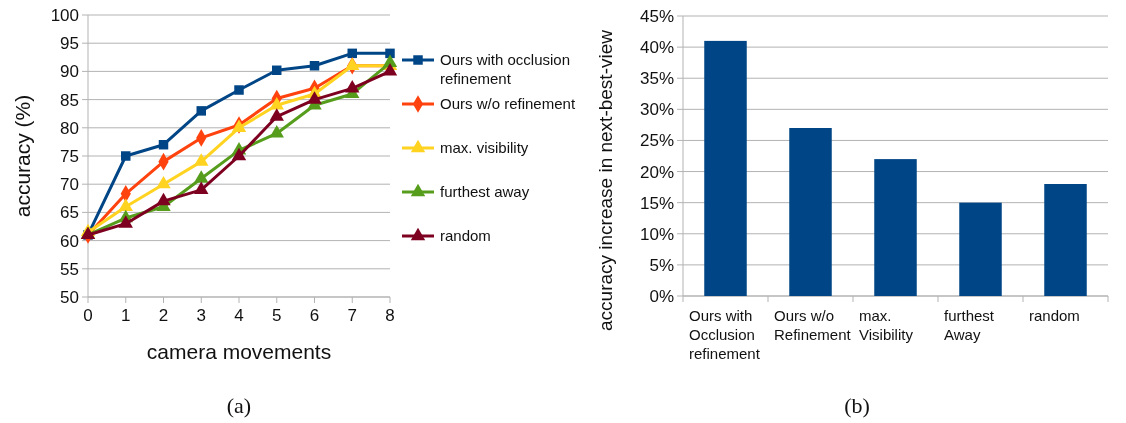  I want to click on y-tick-label: 25%, so click(656, 141).